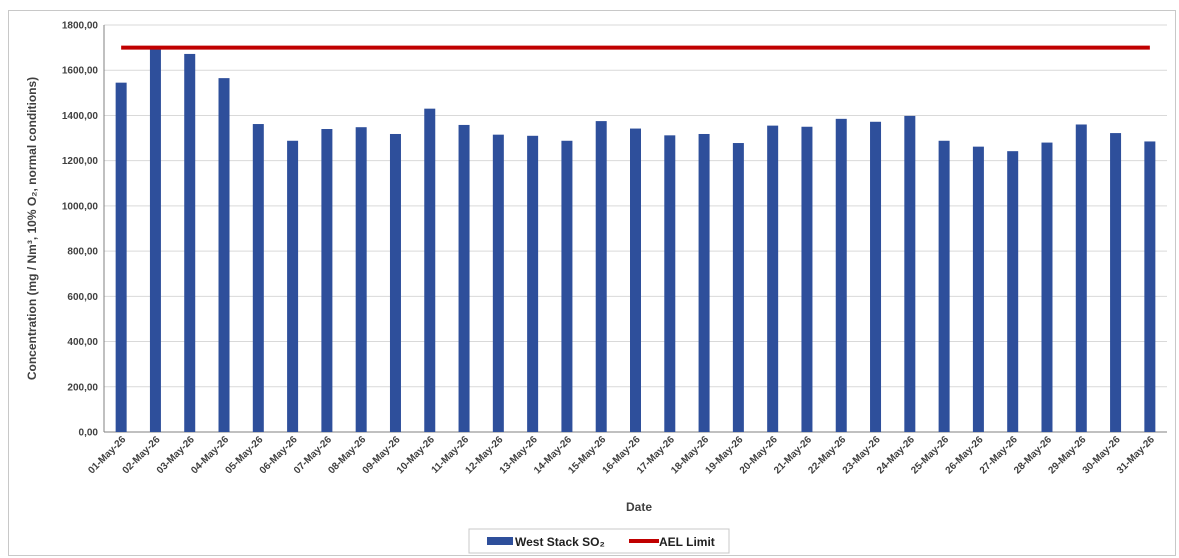  Describe the element at coordinates (82, 252) in the screenshot. I see `y-tick-label: 800,00` at that location.